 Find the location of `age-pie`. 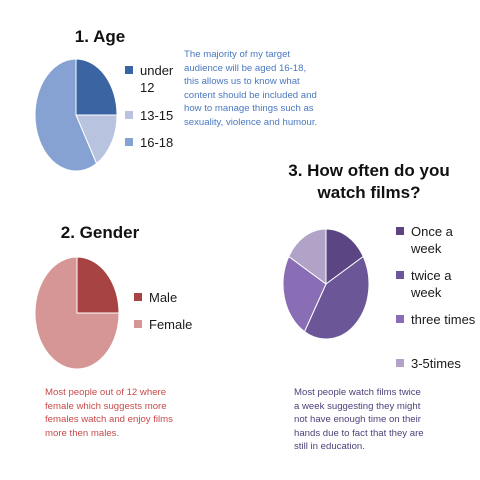

age-pie is located at coordinates (76, 115).